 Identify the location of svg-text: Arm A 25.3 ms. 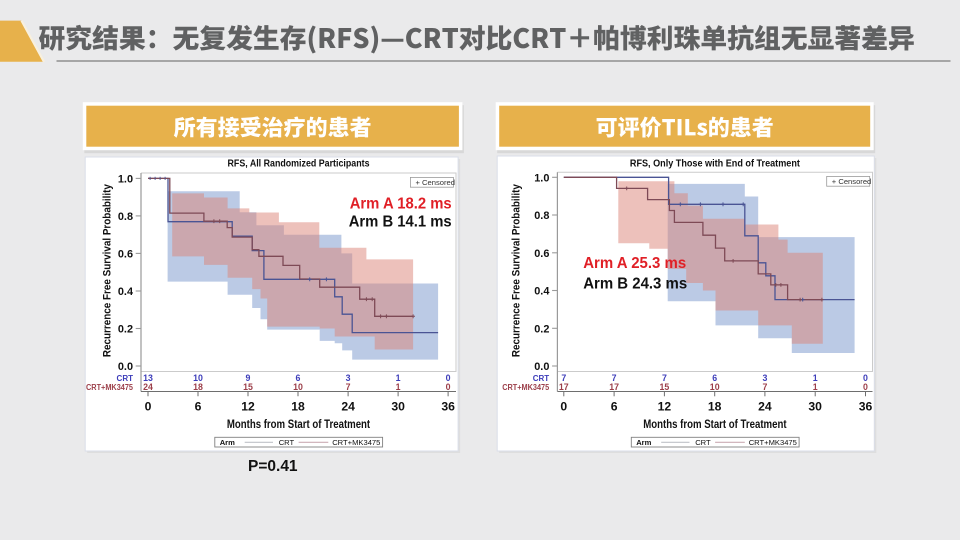
(634, 263).